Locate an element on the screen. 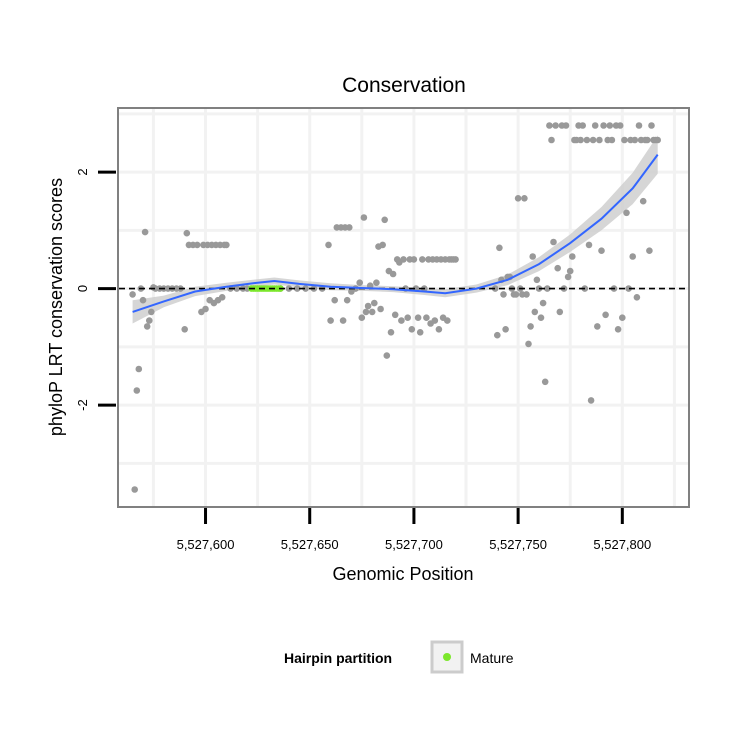 Image resolution: width=750 pixels, height=750 pixels. x-axis-title: Genomic Position is located at coordinates (402, 574).